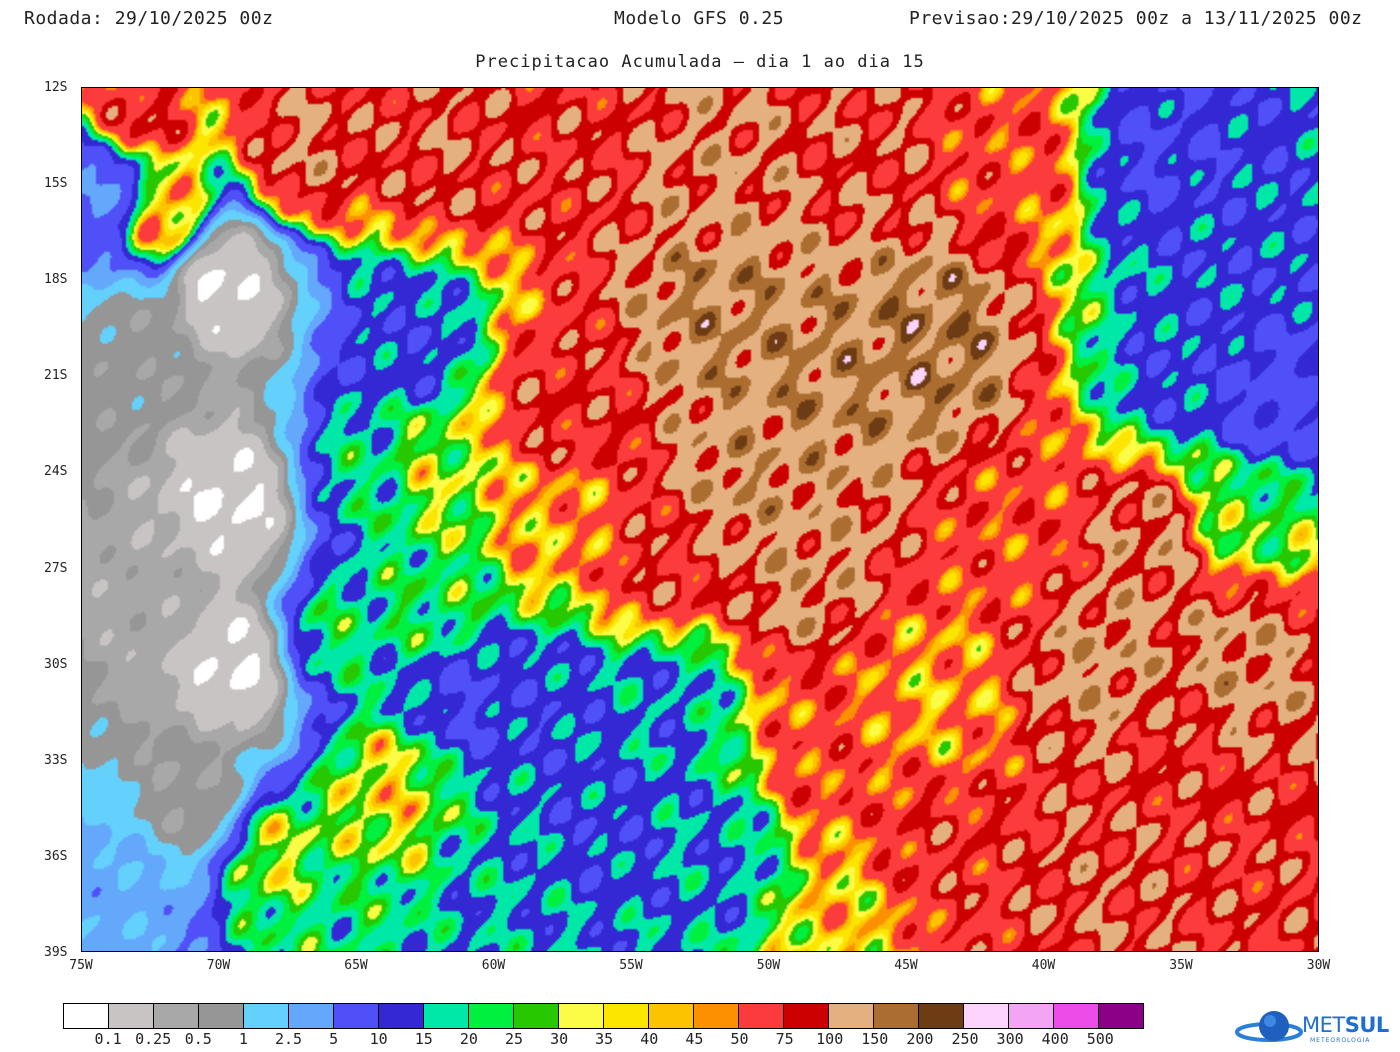 This screenshot has height=1052, width=1400. I want to click on lon-tick: 50W, so click(768, 965).